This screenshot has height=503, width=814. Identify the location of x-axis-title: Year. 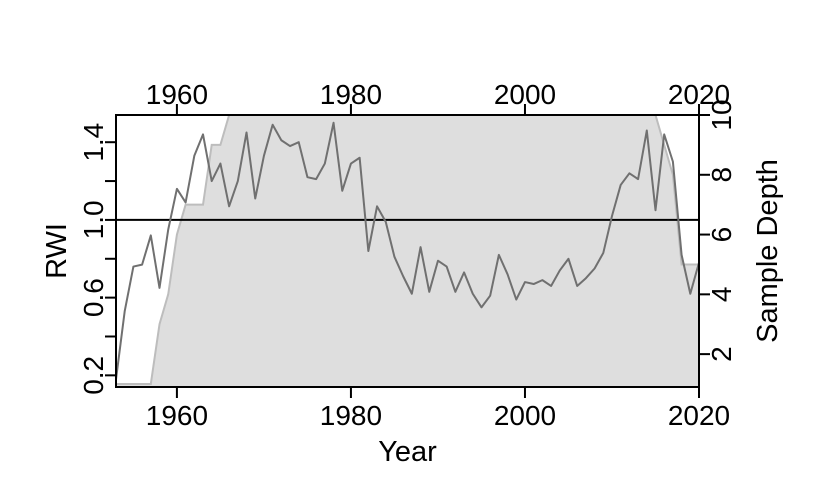
(407, 452).